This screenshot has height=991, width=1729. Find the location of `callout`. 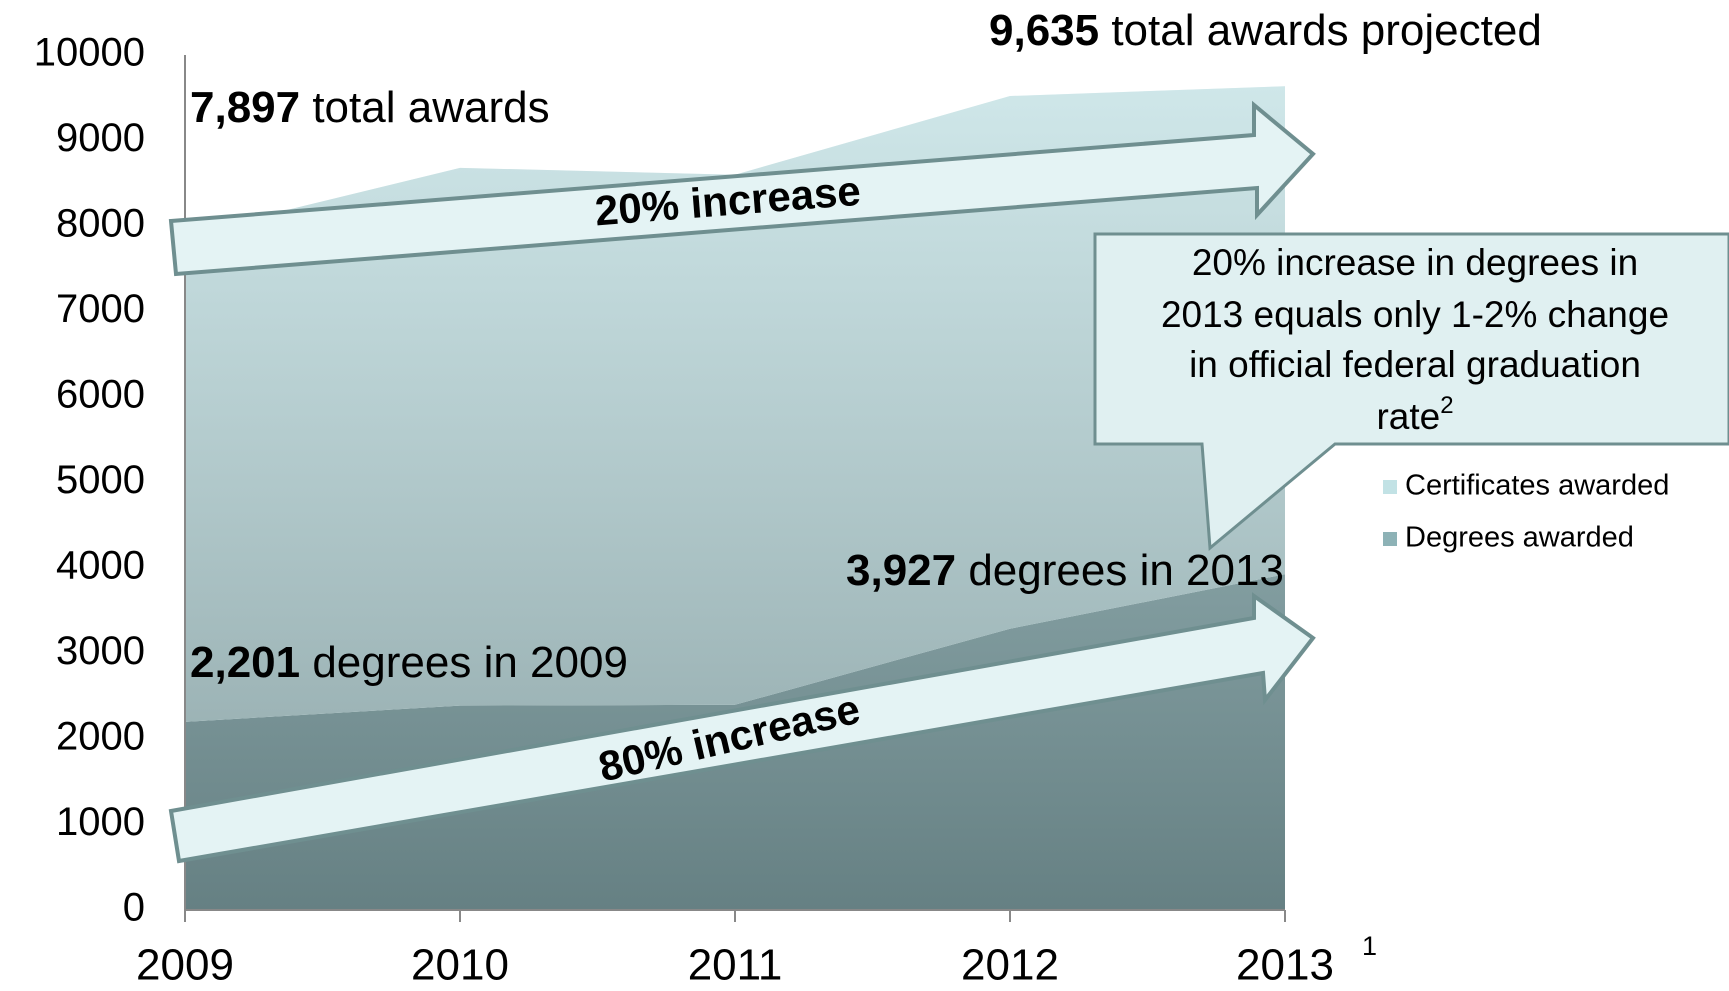

callout is located at coordinates (1411, 392).